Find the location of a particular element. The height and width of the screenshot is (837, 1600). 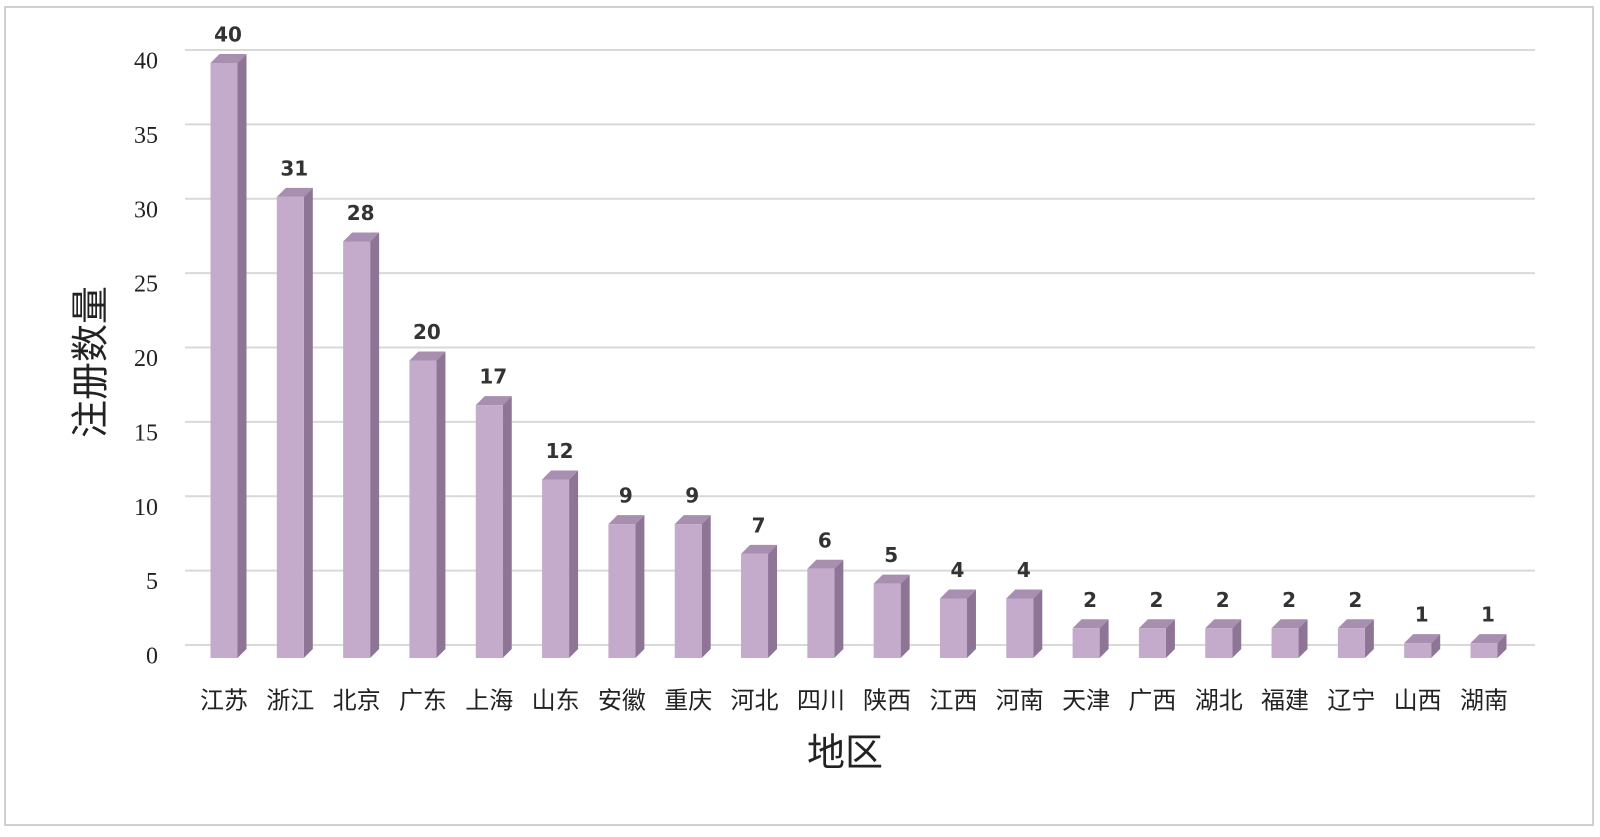

x-tick-label: 辽宁 is located at coordinates (1351, 701).